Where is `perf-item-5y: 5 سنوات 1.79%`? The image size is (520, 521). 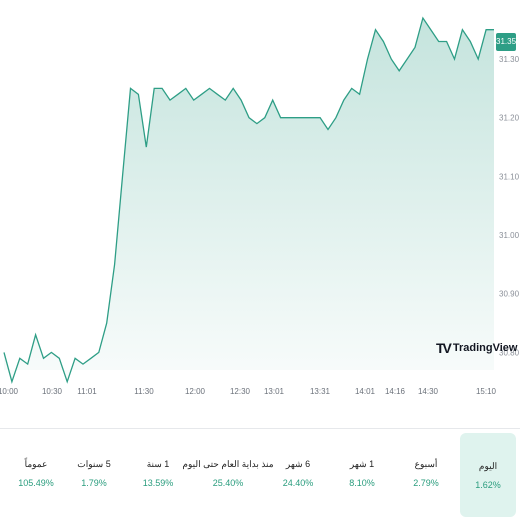 perf-item-5y: 5 سنوات 1.79% is located at coordinates (94, 473).